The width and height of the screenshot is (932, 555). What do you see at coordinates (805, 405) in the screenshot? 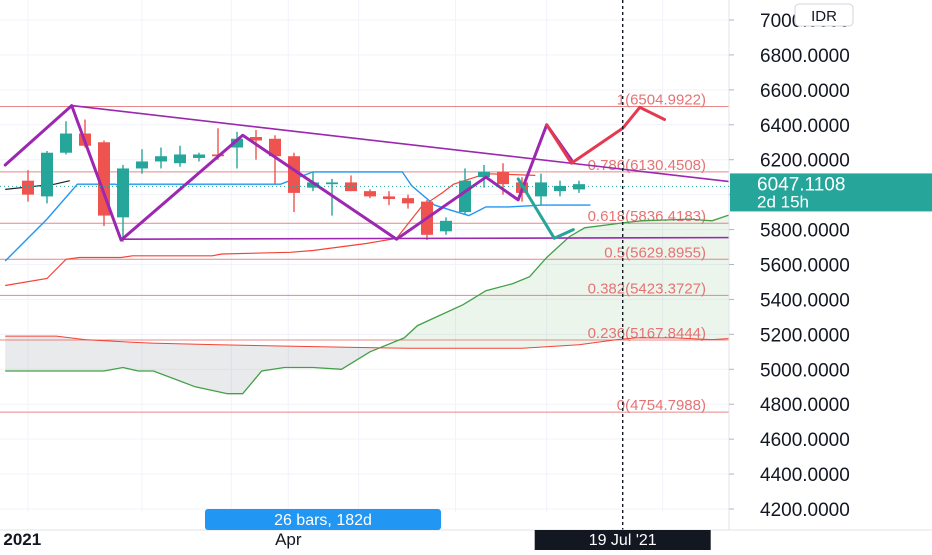
I see `price-tick-label: 4800.0000` at bounding box center [805, 405].